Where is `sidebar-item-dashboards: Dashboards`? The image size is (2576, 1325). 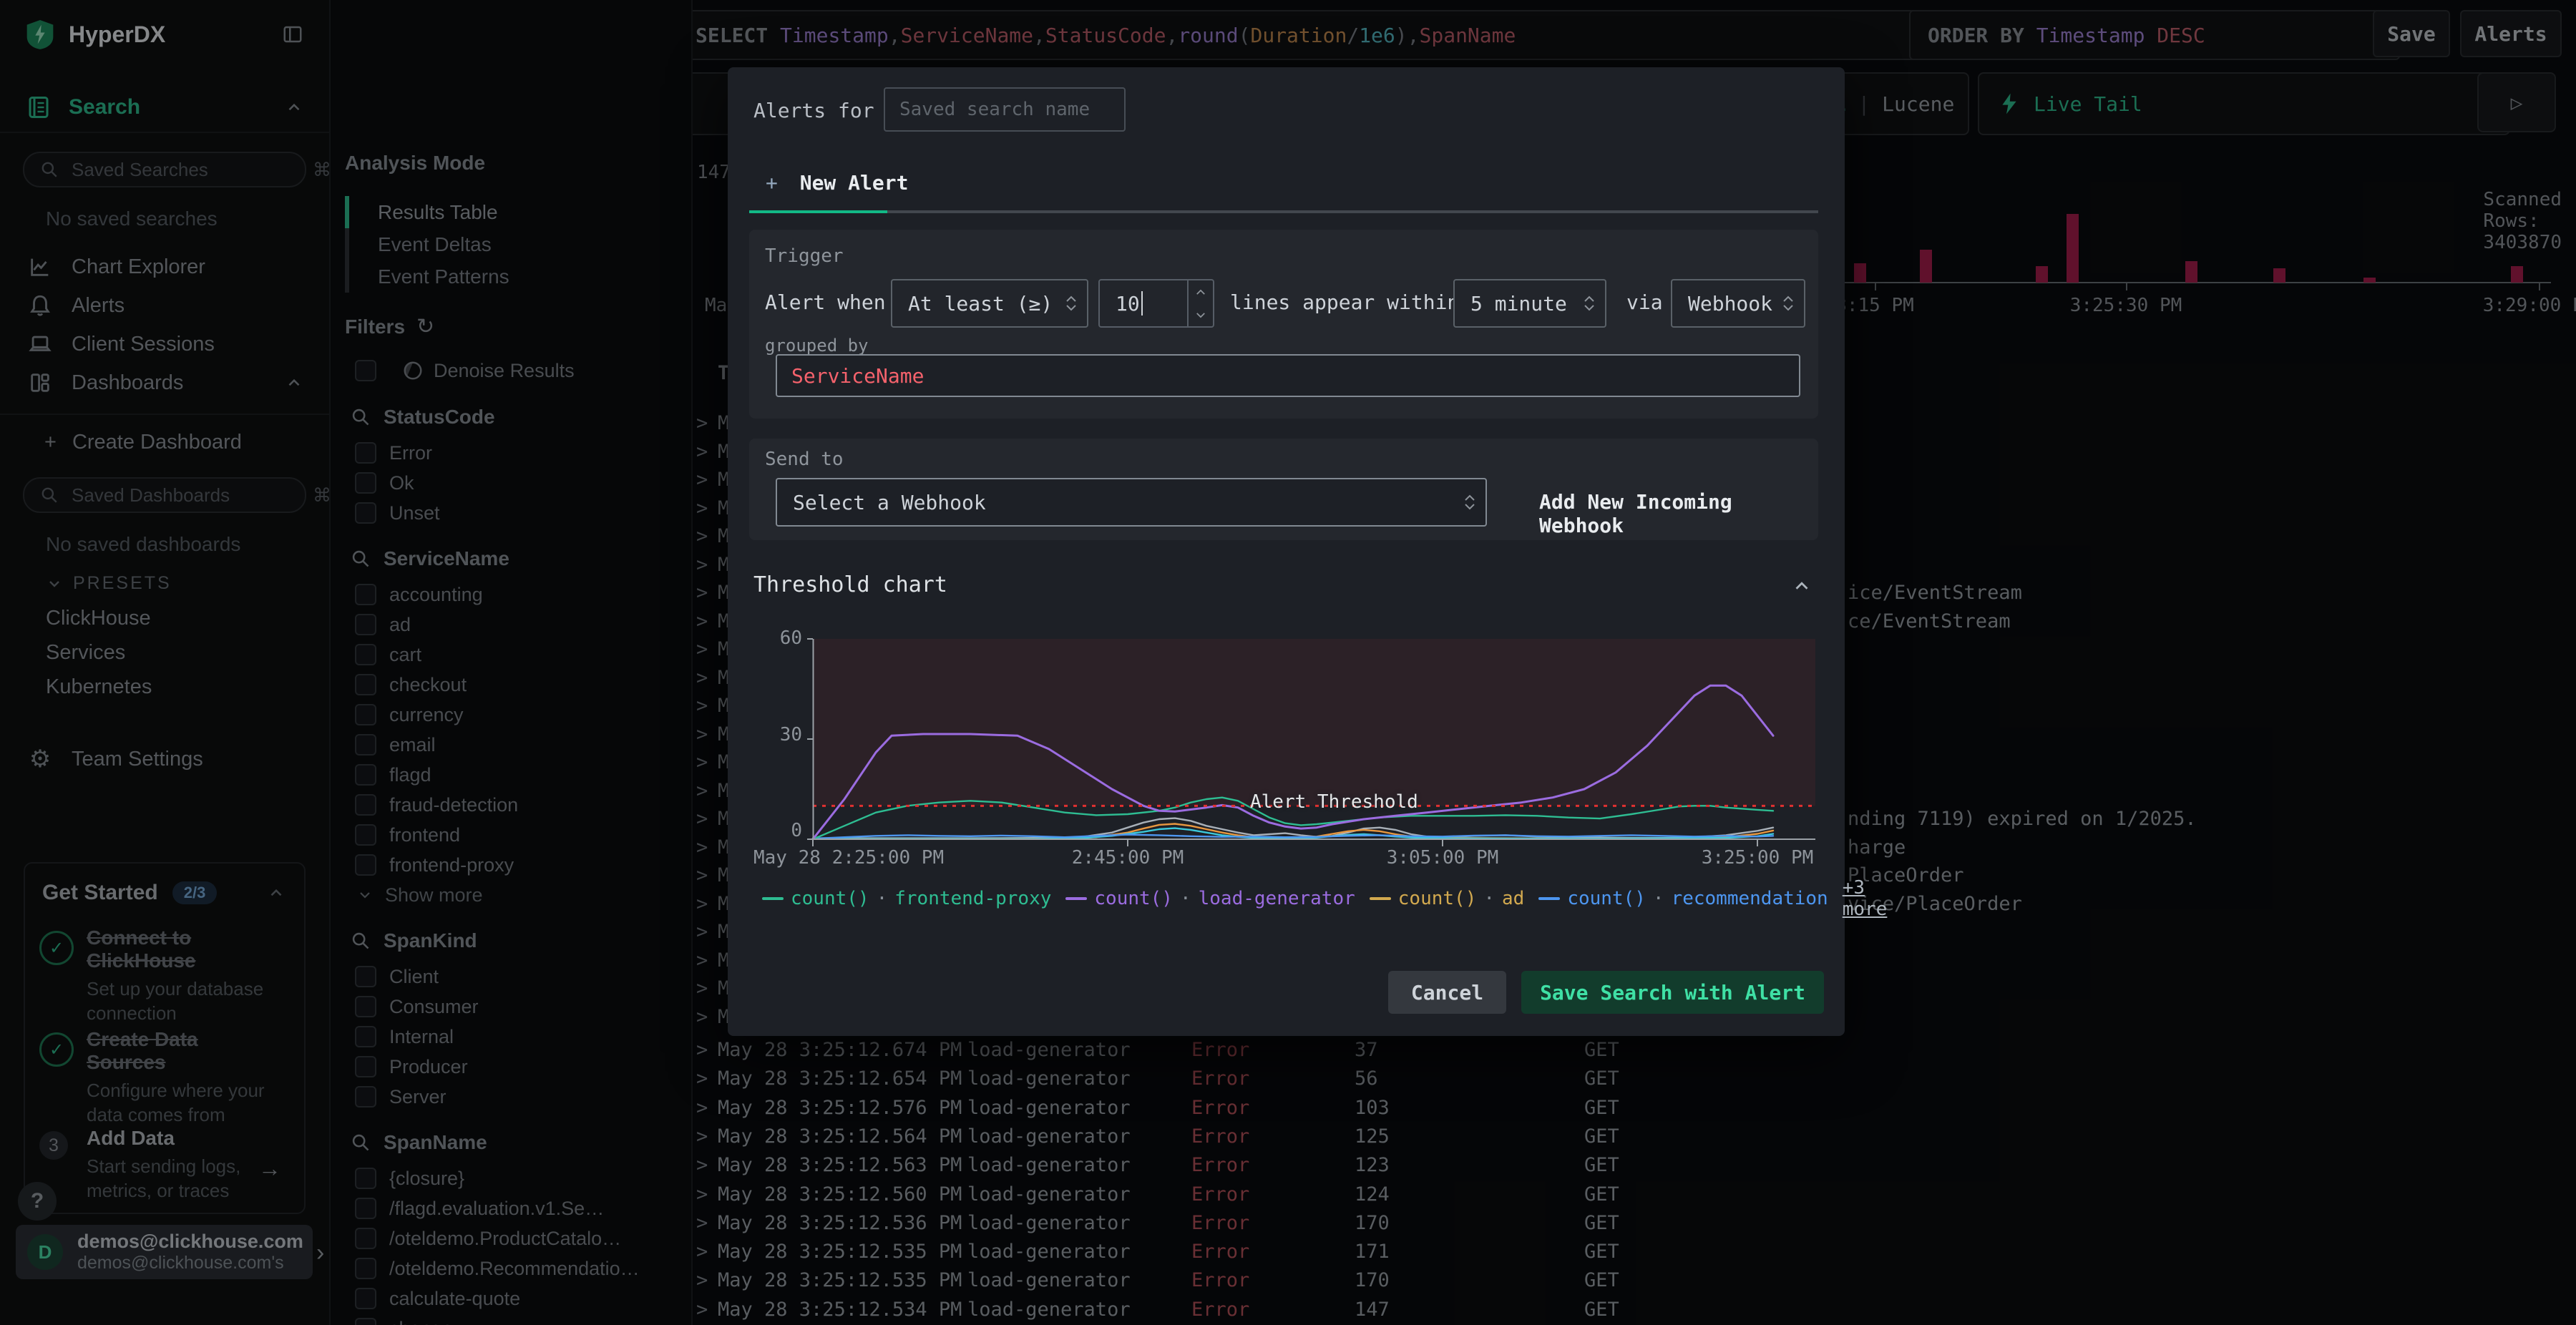
sidebar-item-dashboards: Dashboards is located at coordinates (164, 383).